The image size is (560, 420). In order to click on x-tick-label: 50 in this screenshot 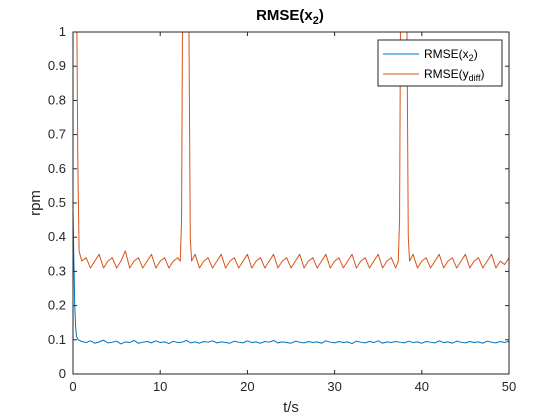, I will do `click(509, 386)`.